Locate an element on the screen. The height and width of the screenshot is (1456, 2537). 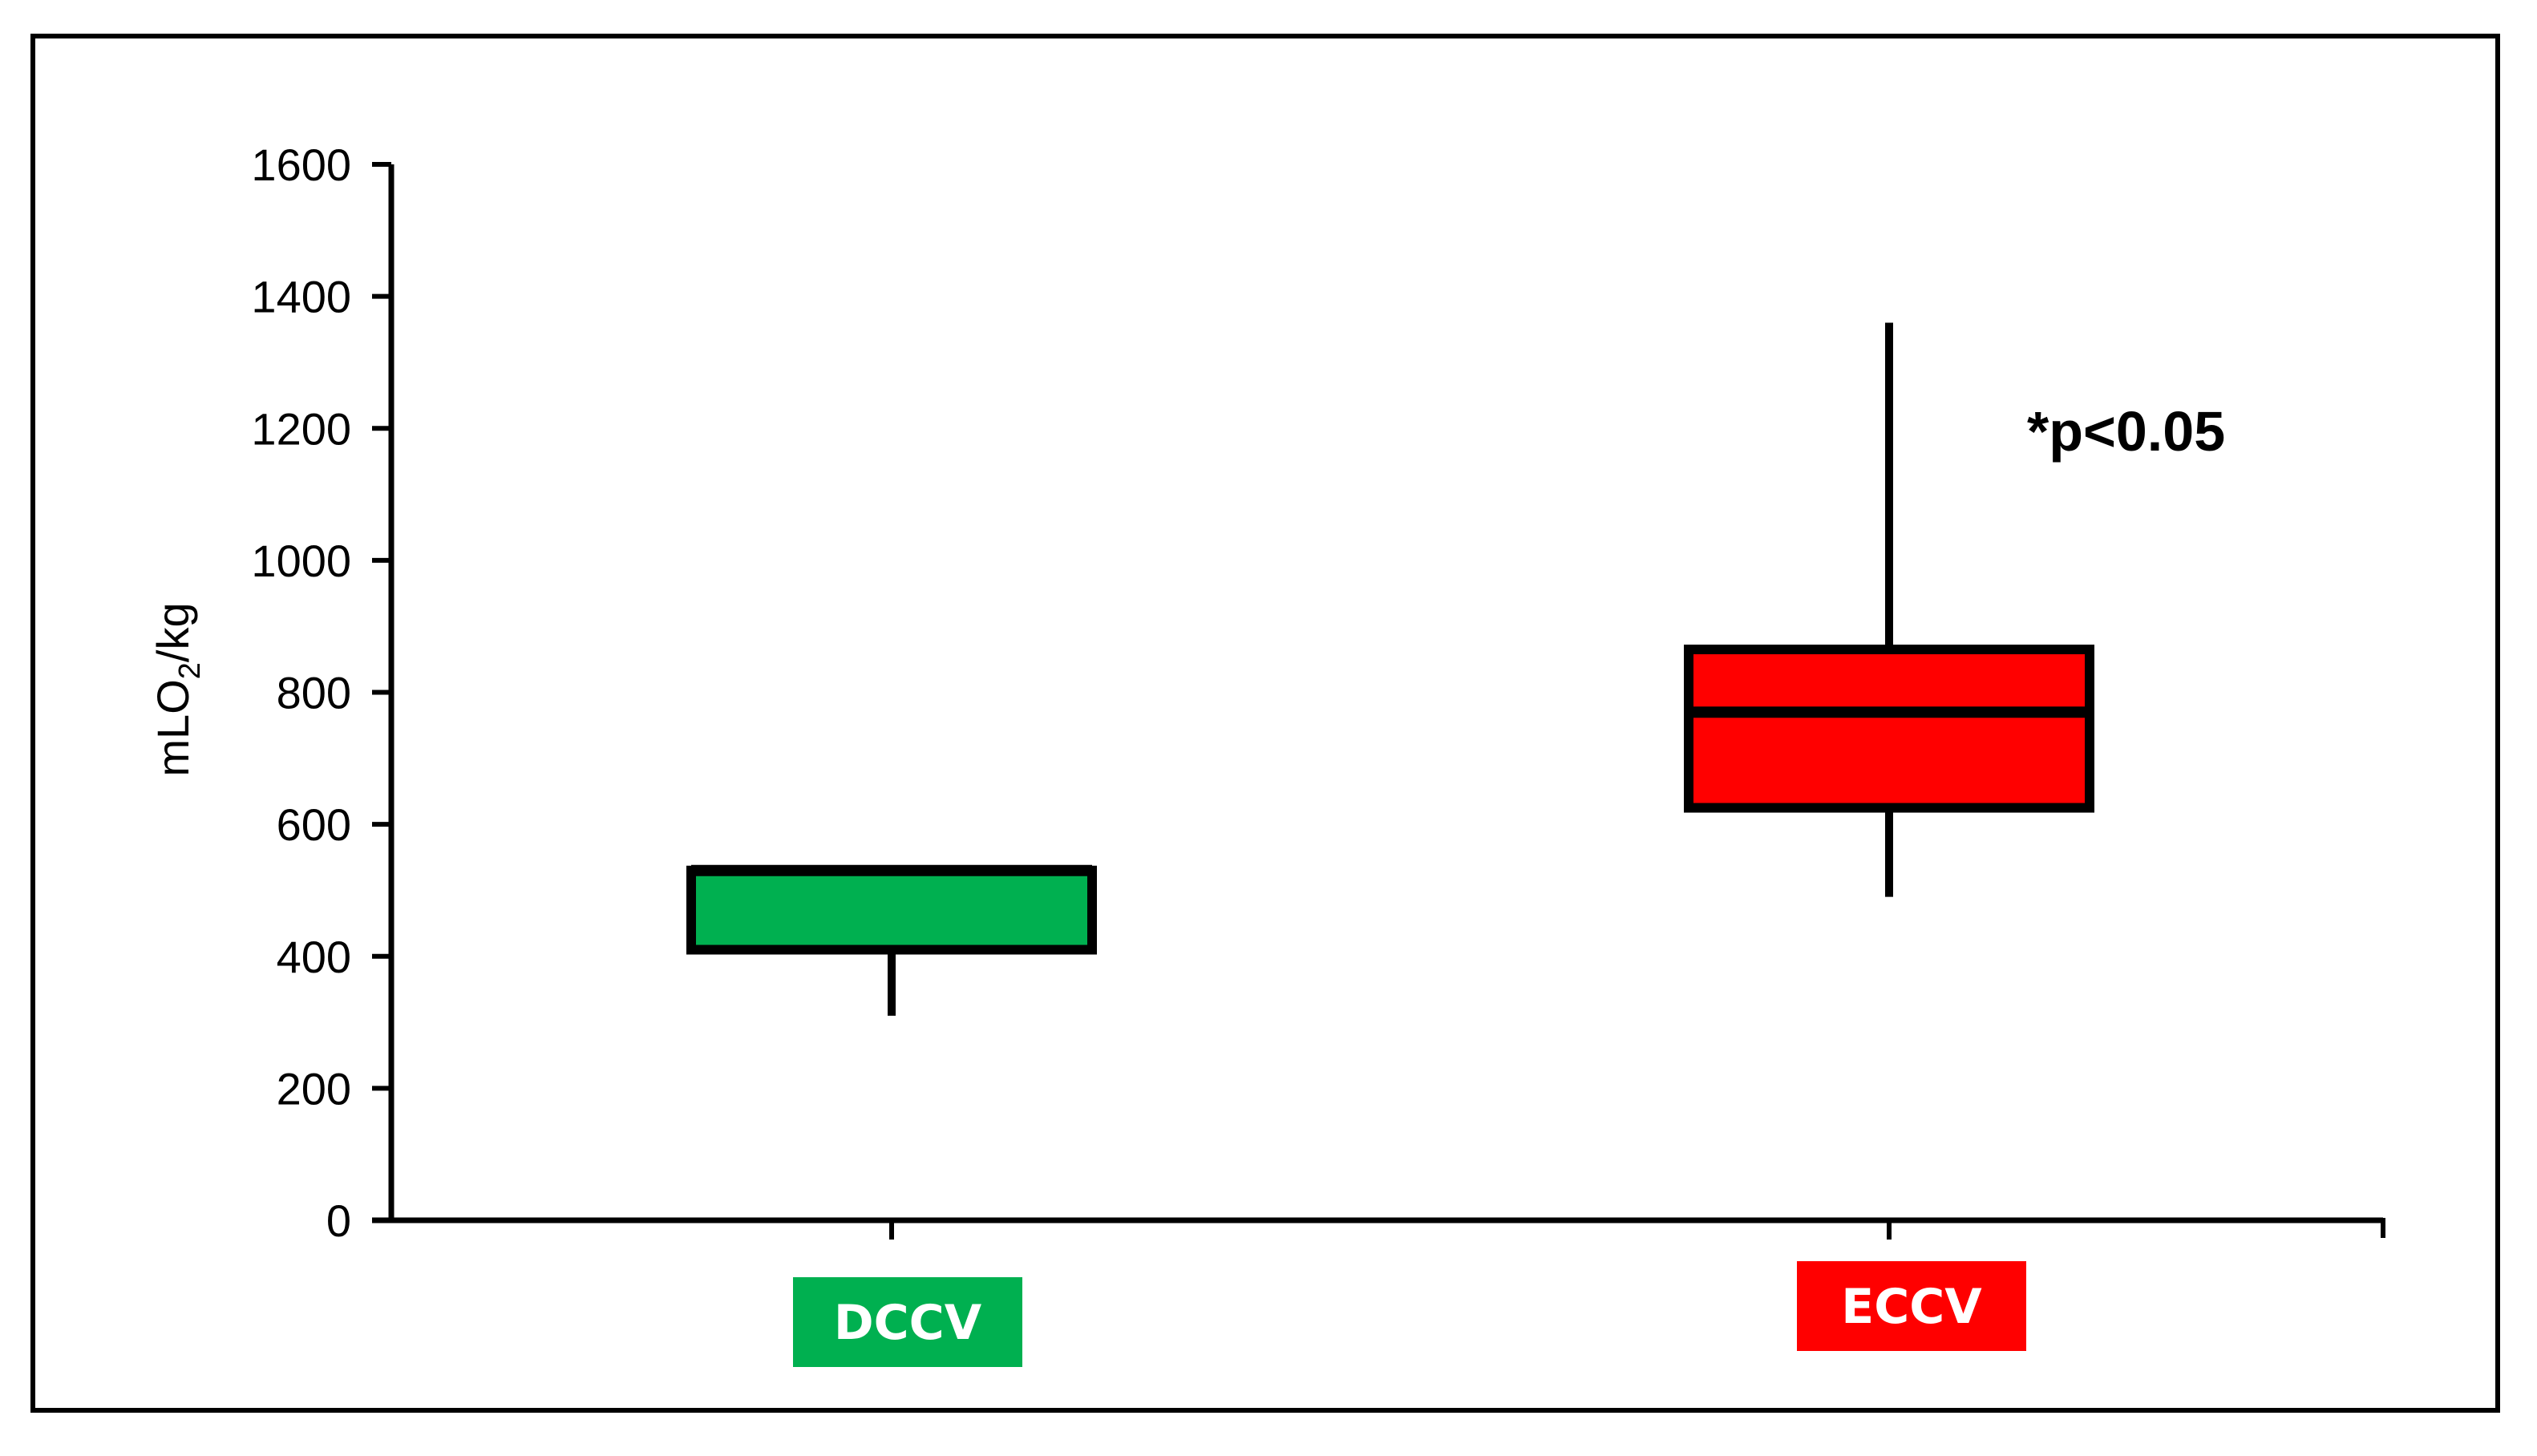
category-label-dccv: DCCV is located at coordinates (908, 1323).